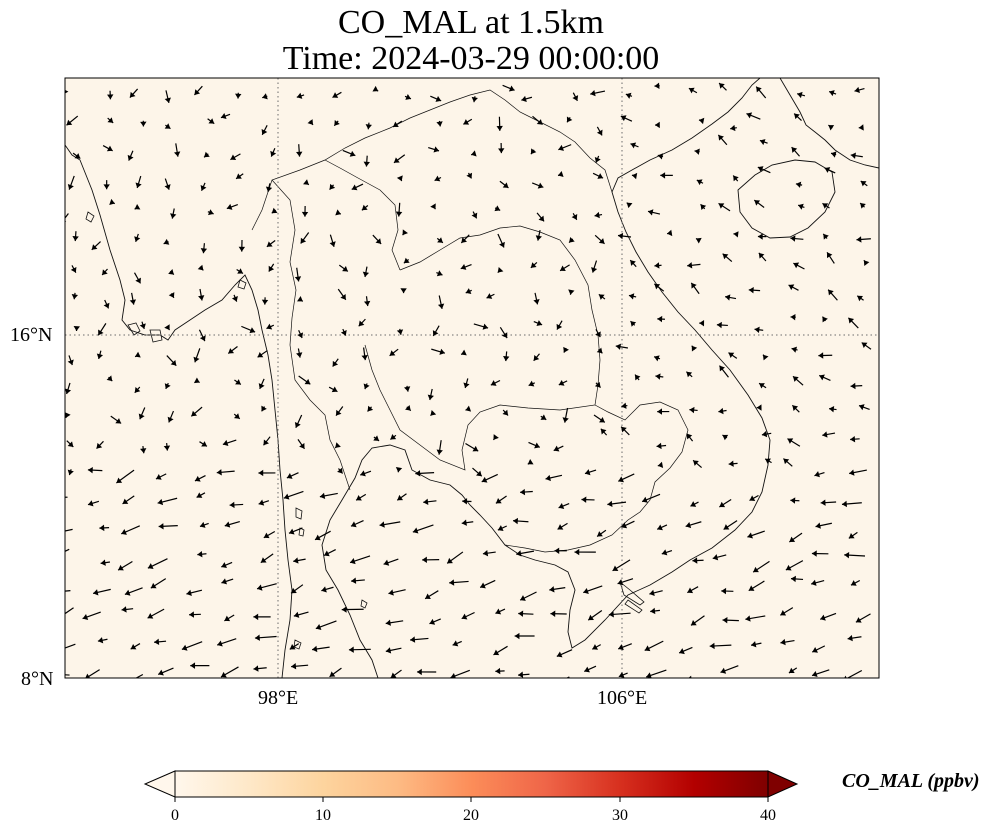 This screenshot has height=836, width=996. Describe the element at coordinates (783, 784) in the screenshot. I see `colorbar-extend-max` at that location.